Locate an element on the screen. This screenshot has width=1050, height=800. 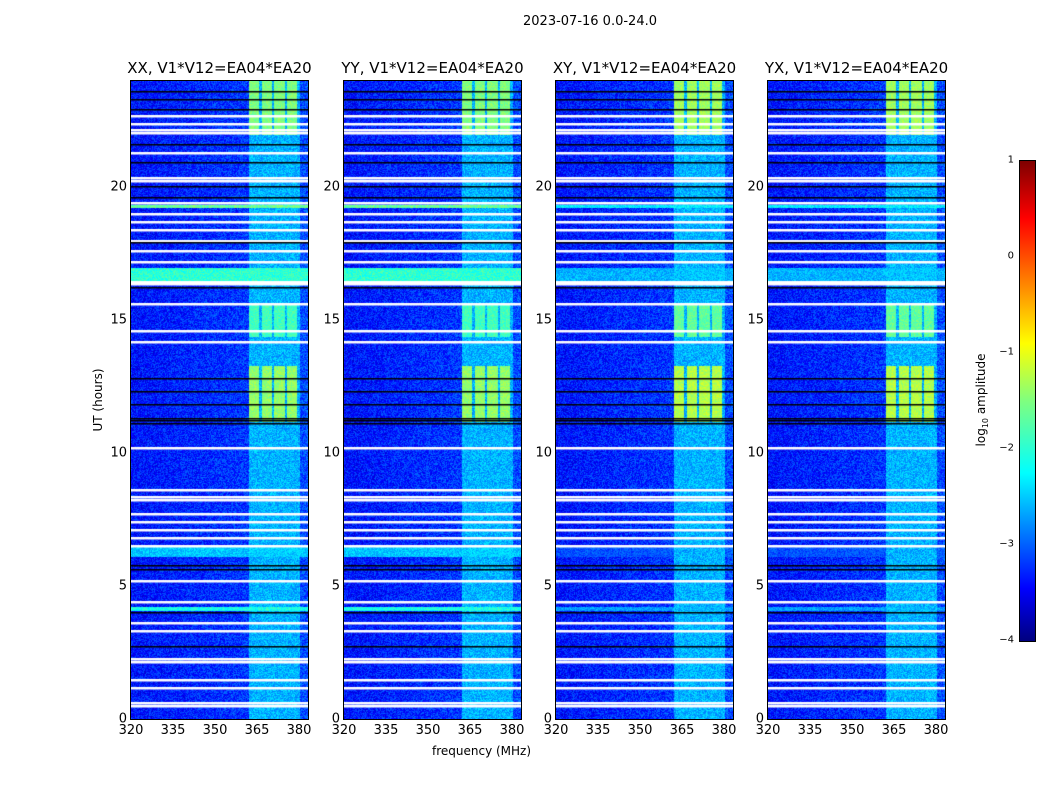
panel-title: XX, V1*V12=EA04*EA20 is located at coordinates (219, 68).